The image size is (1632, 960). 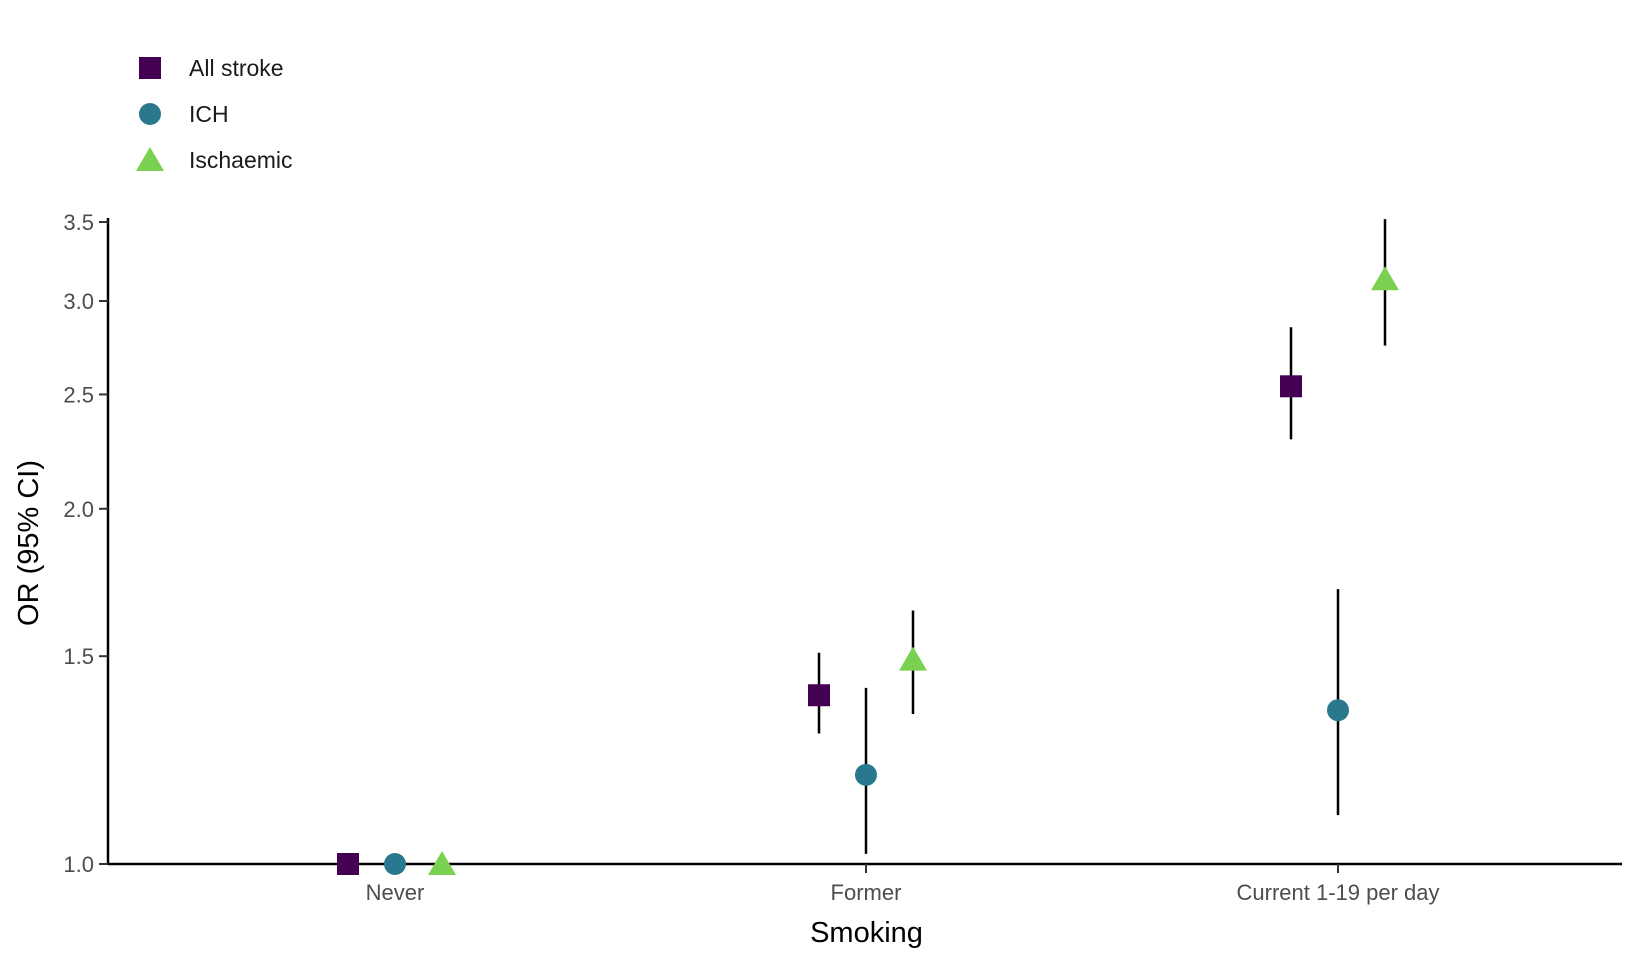 I want to click on legend-label: ICH, so click(x=209, y=114).